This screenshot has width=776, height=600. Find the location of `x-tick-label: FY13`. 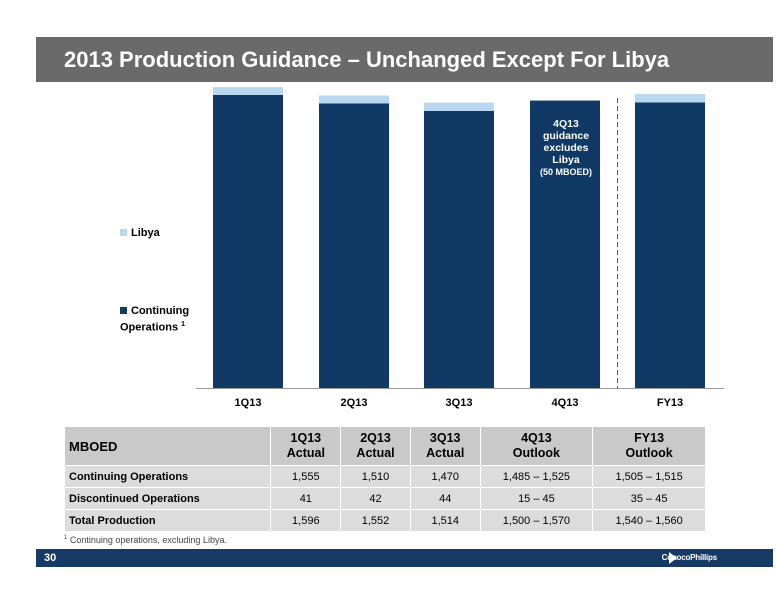

x-tick-label: FY13 is located at coordinates (670, 403).